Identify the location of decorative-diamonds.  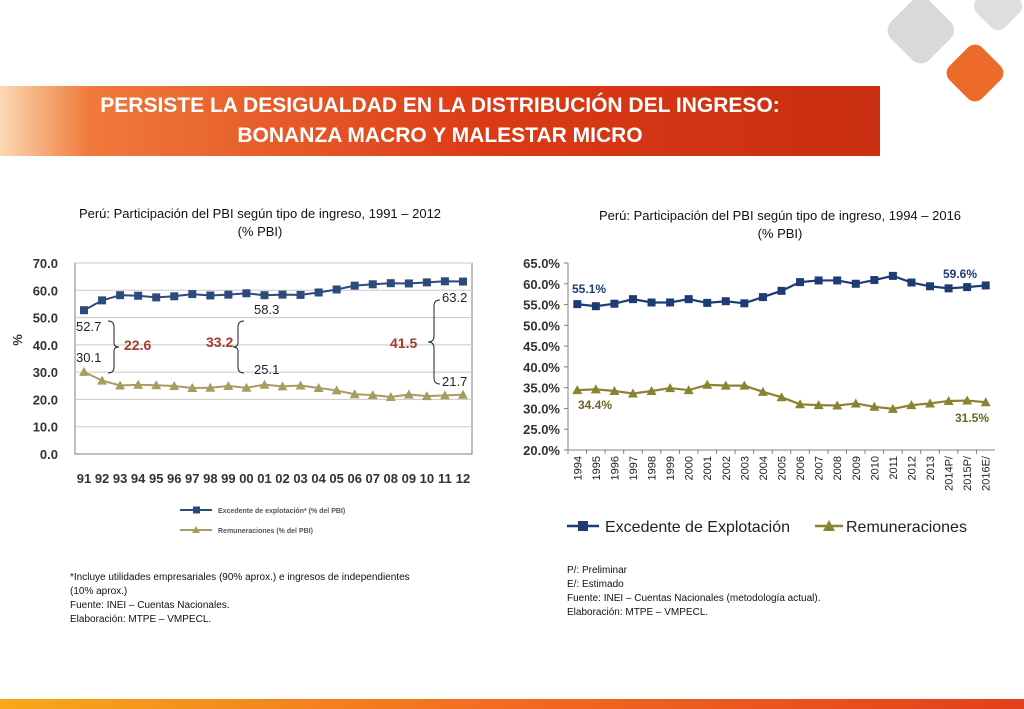
(955, 51).